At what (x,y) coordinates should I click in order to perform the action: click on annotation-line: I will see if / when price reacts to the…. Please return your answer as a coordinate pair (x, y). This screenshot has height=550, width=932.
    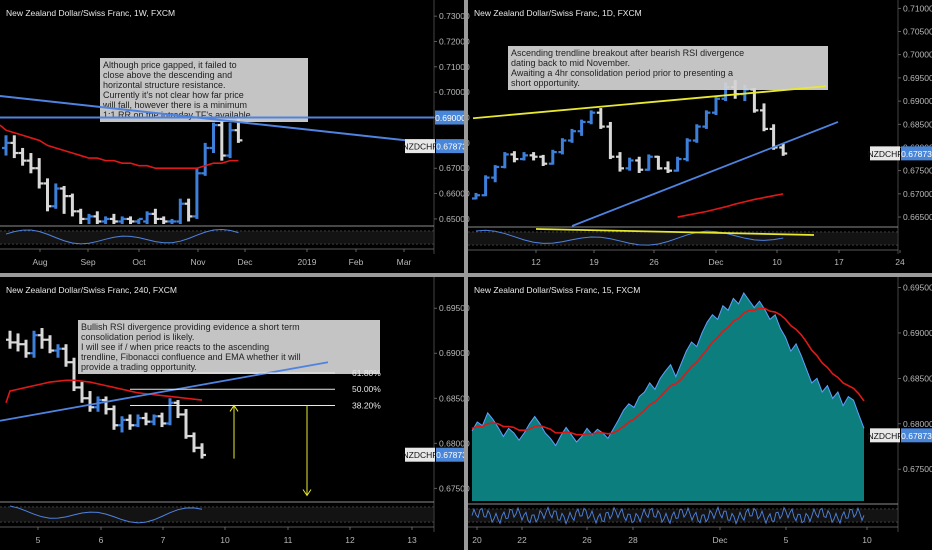
    Looking at the image, I should click on (175, 347).